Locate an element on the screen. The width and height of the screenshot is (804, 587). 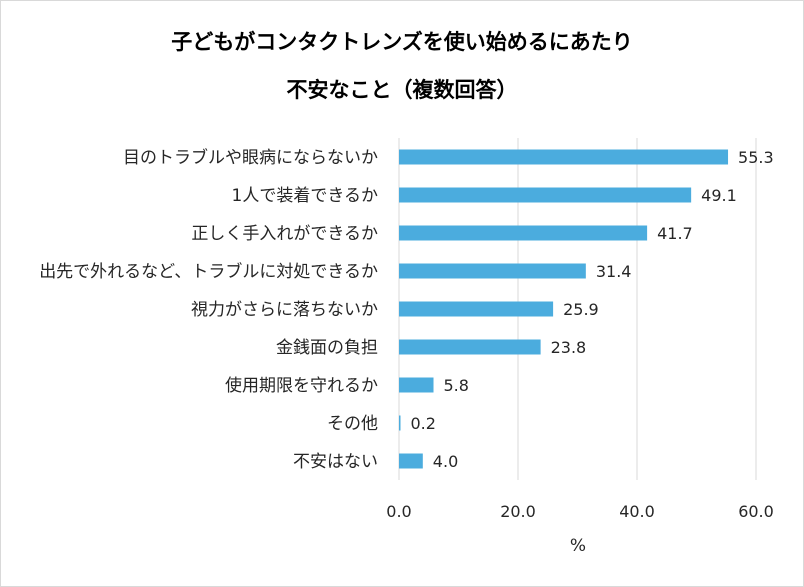
category-label: 視力がさらに落ちないか is located at coordinates (284, 310).